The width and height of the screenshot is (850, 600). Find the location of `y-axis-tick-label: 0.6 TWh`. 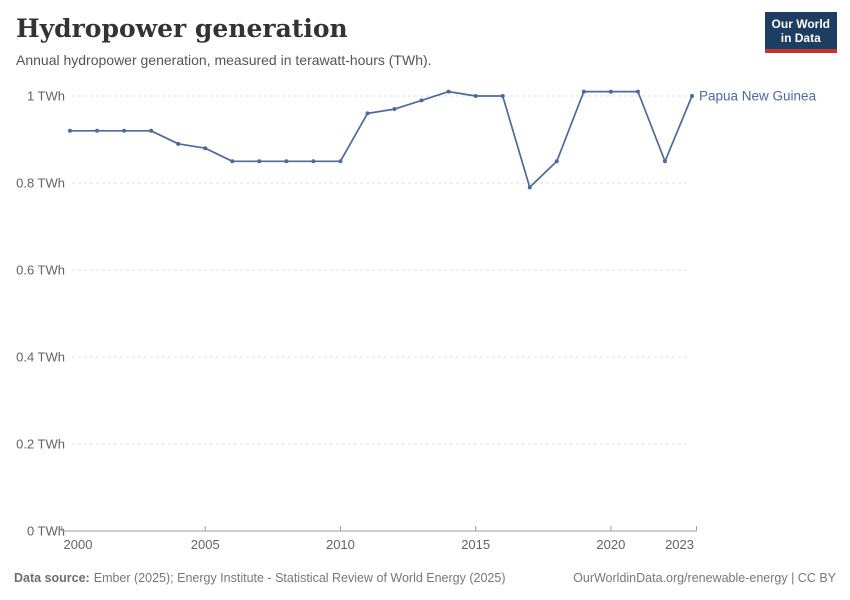

y-axis-tick-label: 0.6 TWh is located at coordinates (40, 270).